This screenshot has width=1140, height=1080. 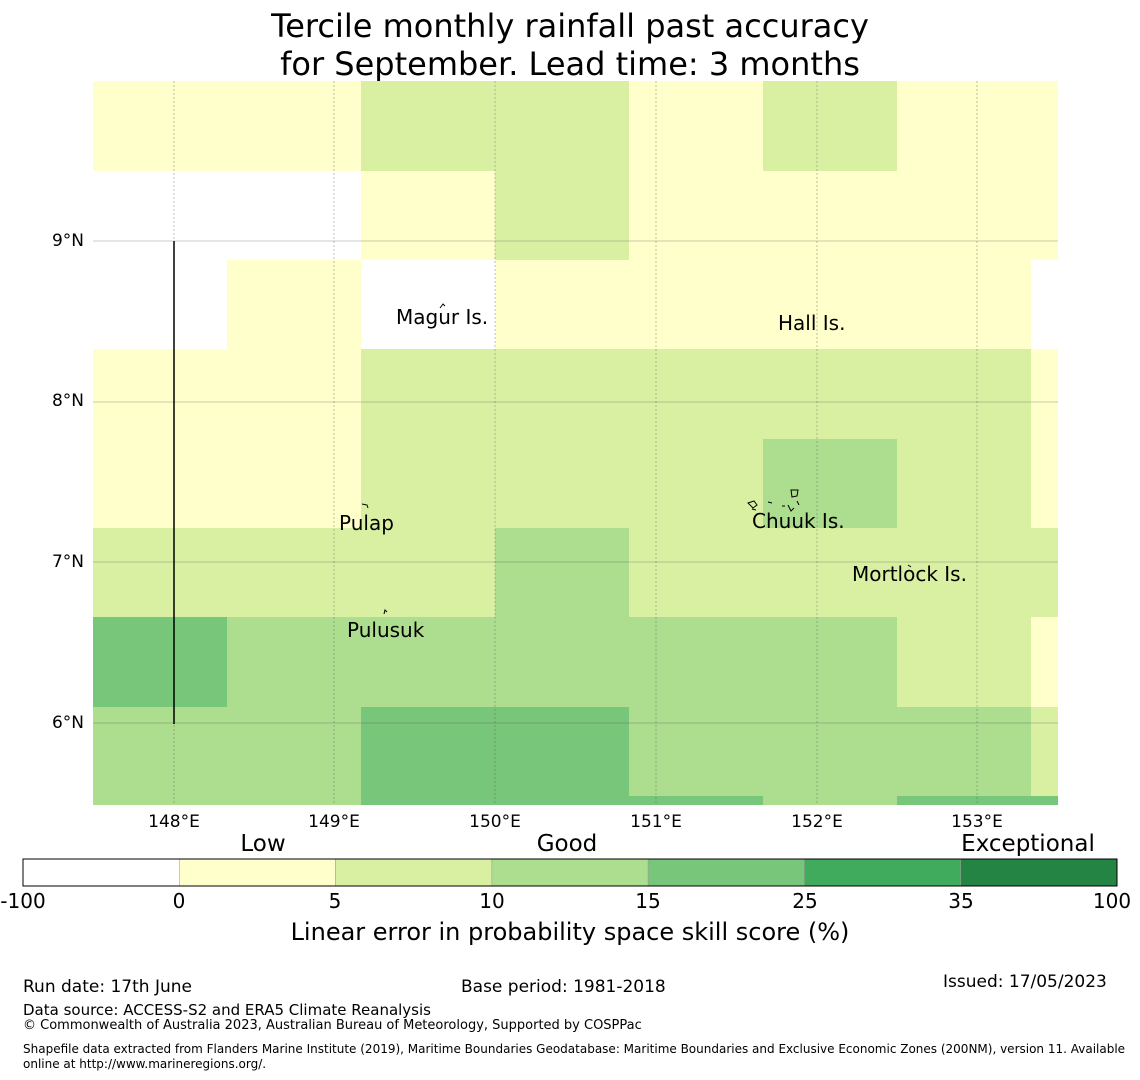 What do you see at coordinates (495, 822) in the screenshot?
I see `lon-tick-150e: 150°E` at bounding box center [495, 822].